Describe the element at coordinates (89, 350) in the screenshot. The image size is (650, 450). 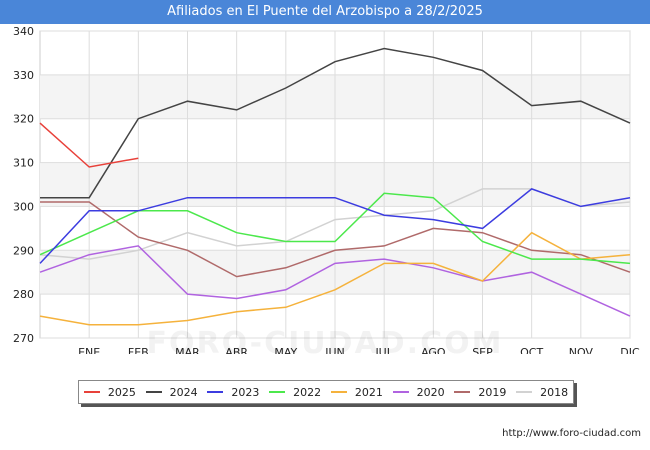
I see `x-tick-label: ENE` at that location.